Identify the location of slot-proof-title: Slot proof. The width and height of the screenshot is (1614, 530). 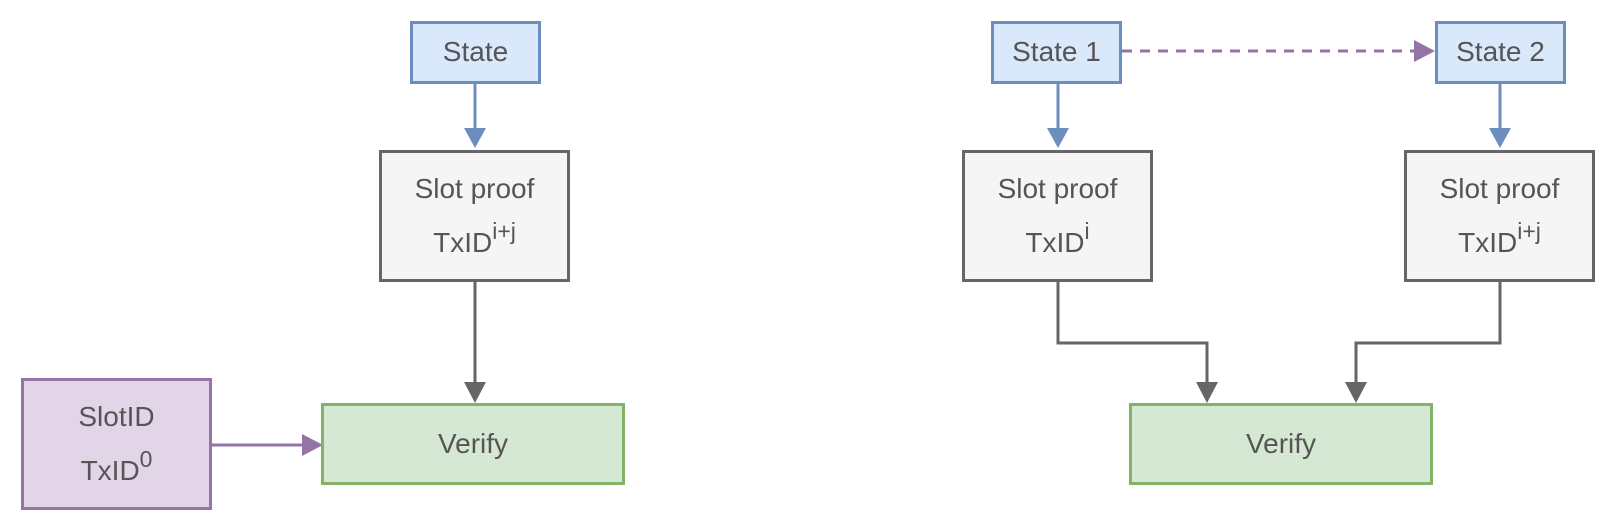
(474, 188).